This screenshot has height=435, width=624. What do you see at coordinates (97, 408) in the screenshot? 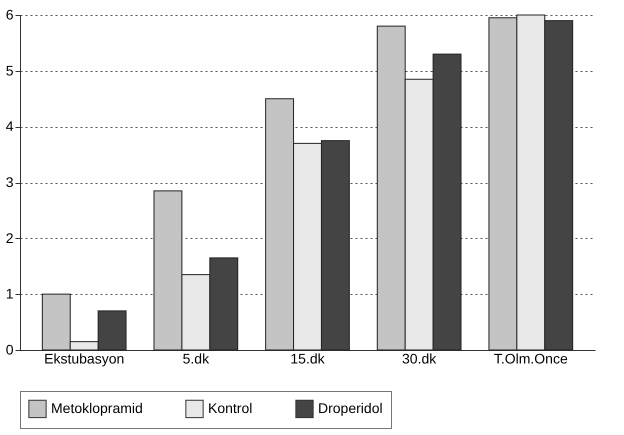
I see `legend-label: Metoklopramid` at bounding box center [97, 408].